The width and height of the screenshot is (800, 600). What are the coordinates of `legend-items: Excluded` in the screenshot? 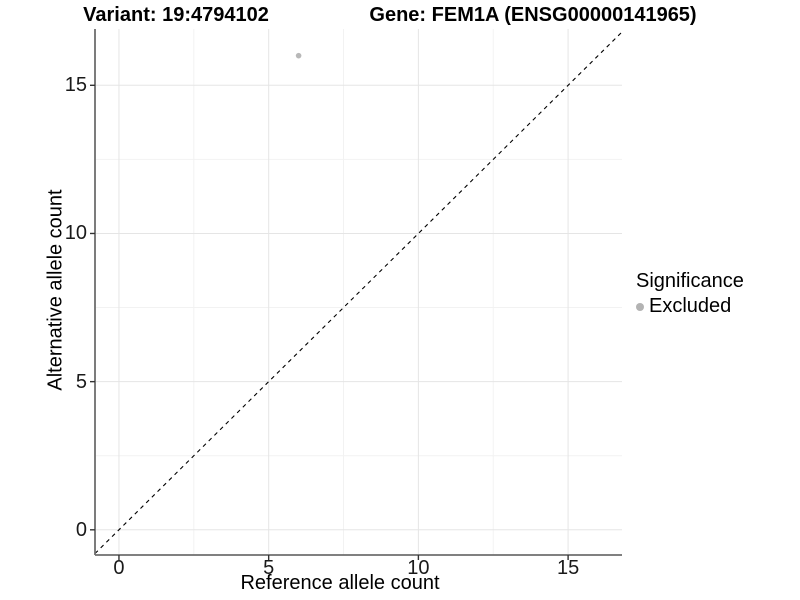 It's located at (690, 306).